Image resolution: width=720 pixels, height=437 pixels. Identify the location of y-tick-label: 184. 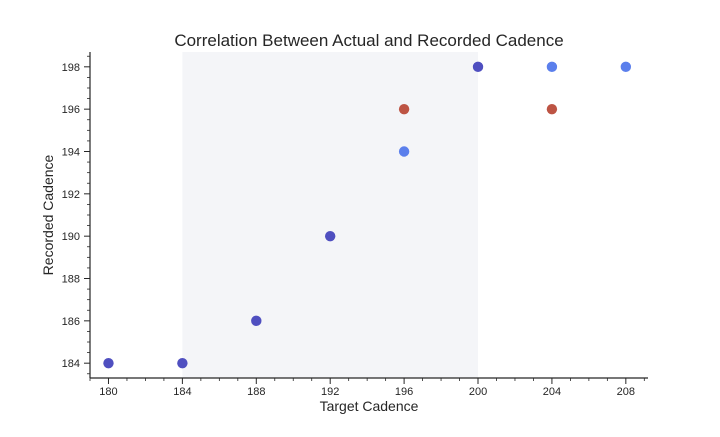
(71, 364).